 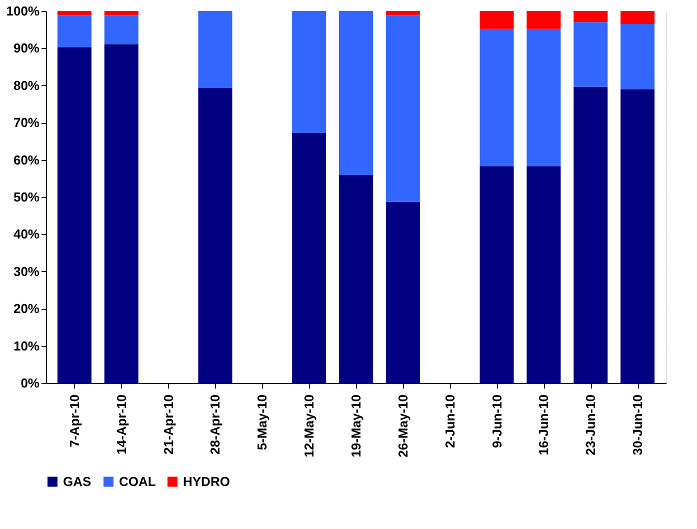 I want to click on y-tick-label: 40%, so click(x=26, y=234).